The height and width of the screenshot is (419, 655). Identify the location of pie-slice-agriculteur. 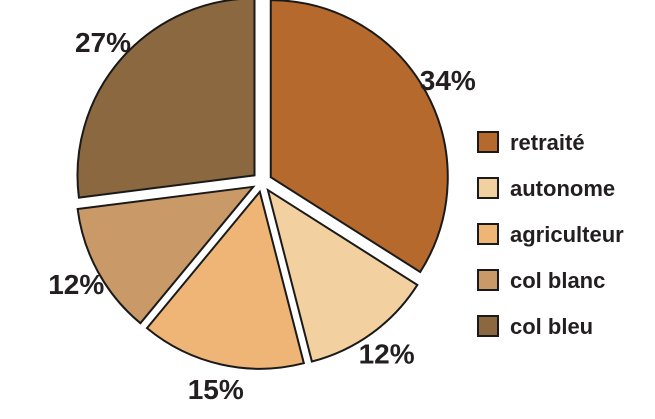
(225, 279).